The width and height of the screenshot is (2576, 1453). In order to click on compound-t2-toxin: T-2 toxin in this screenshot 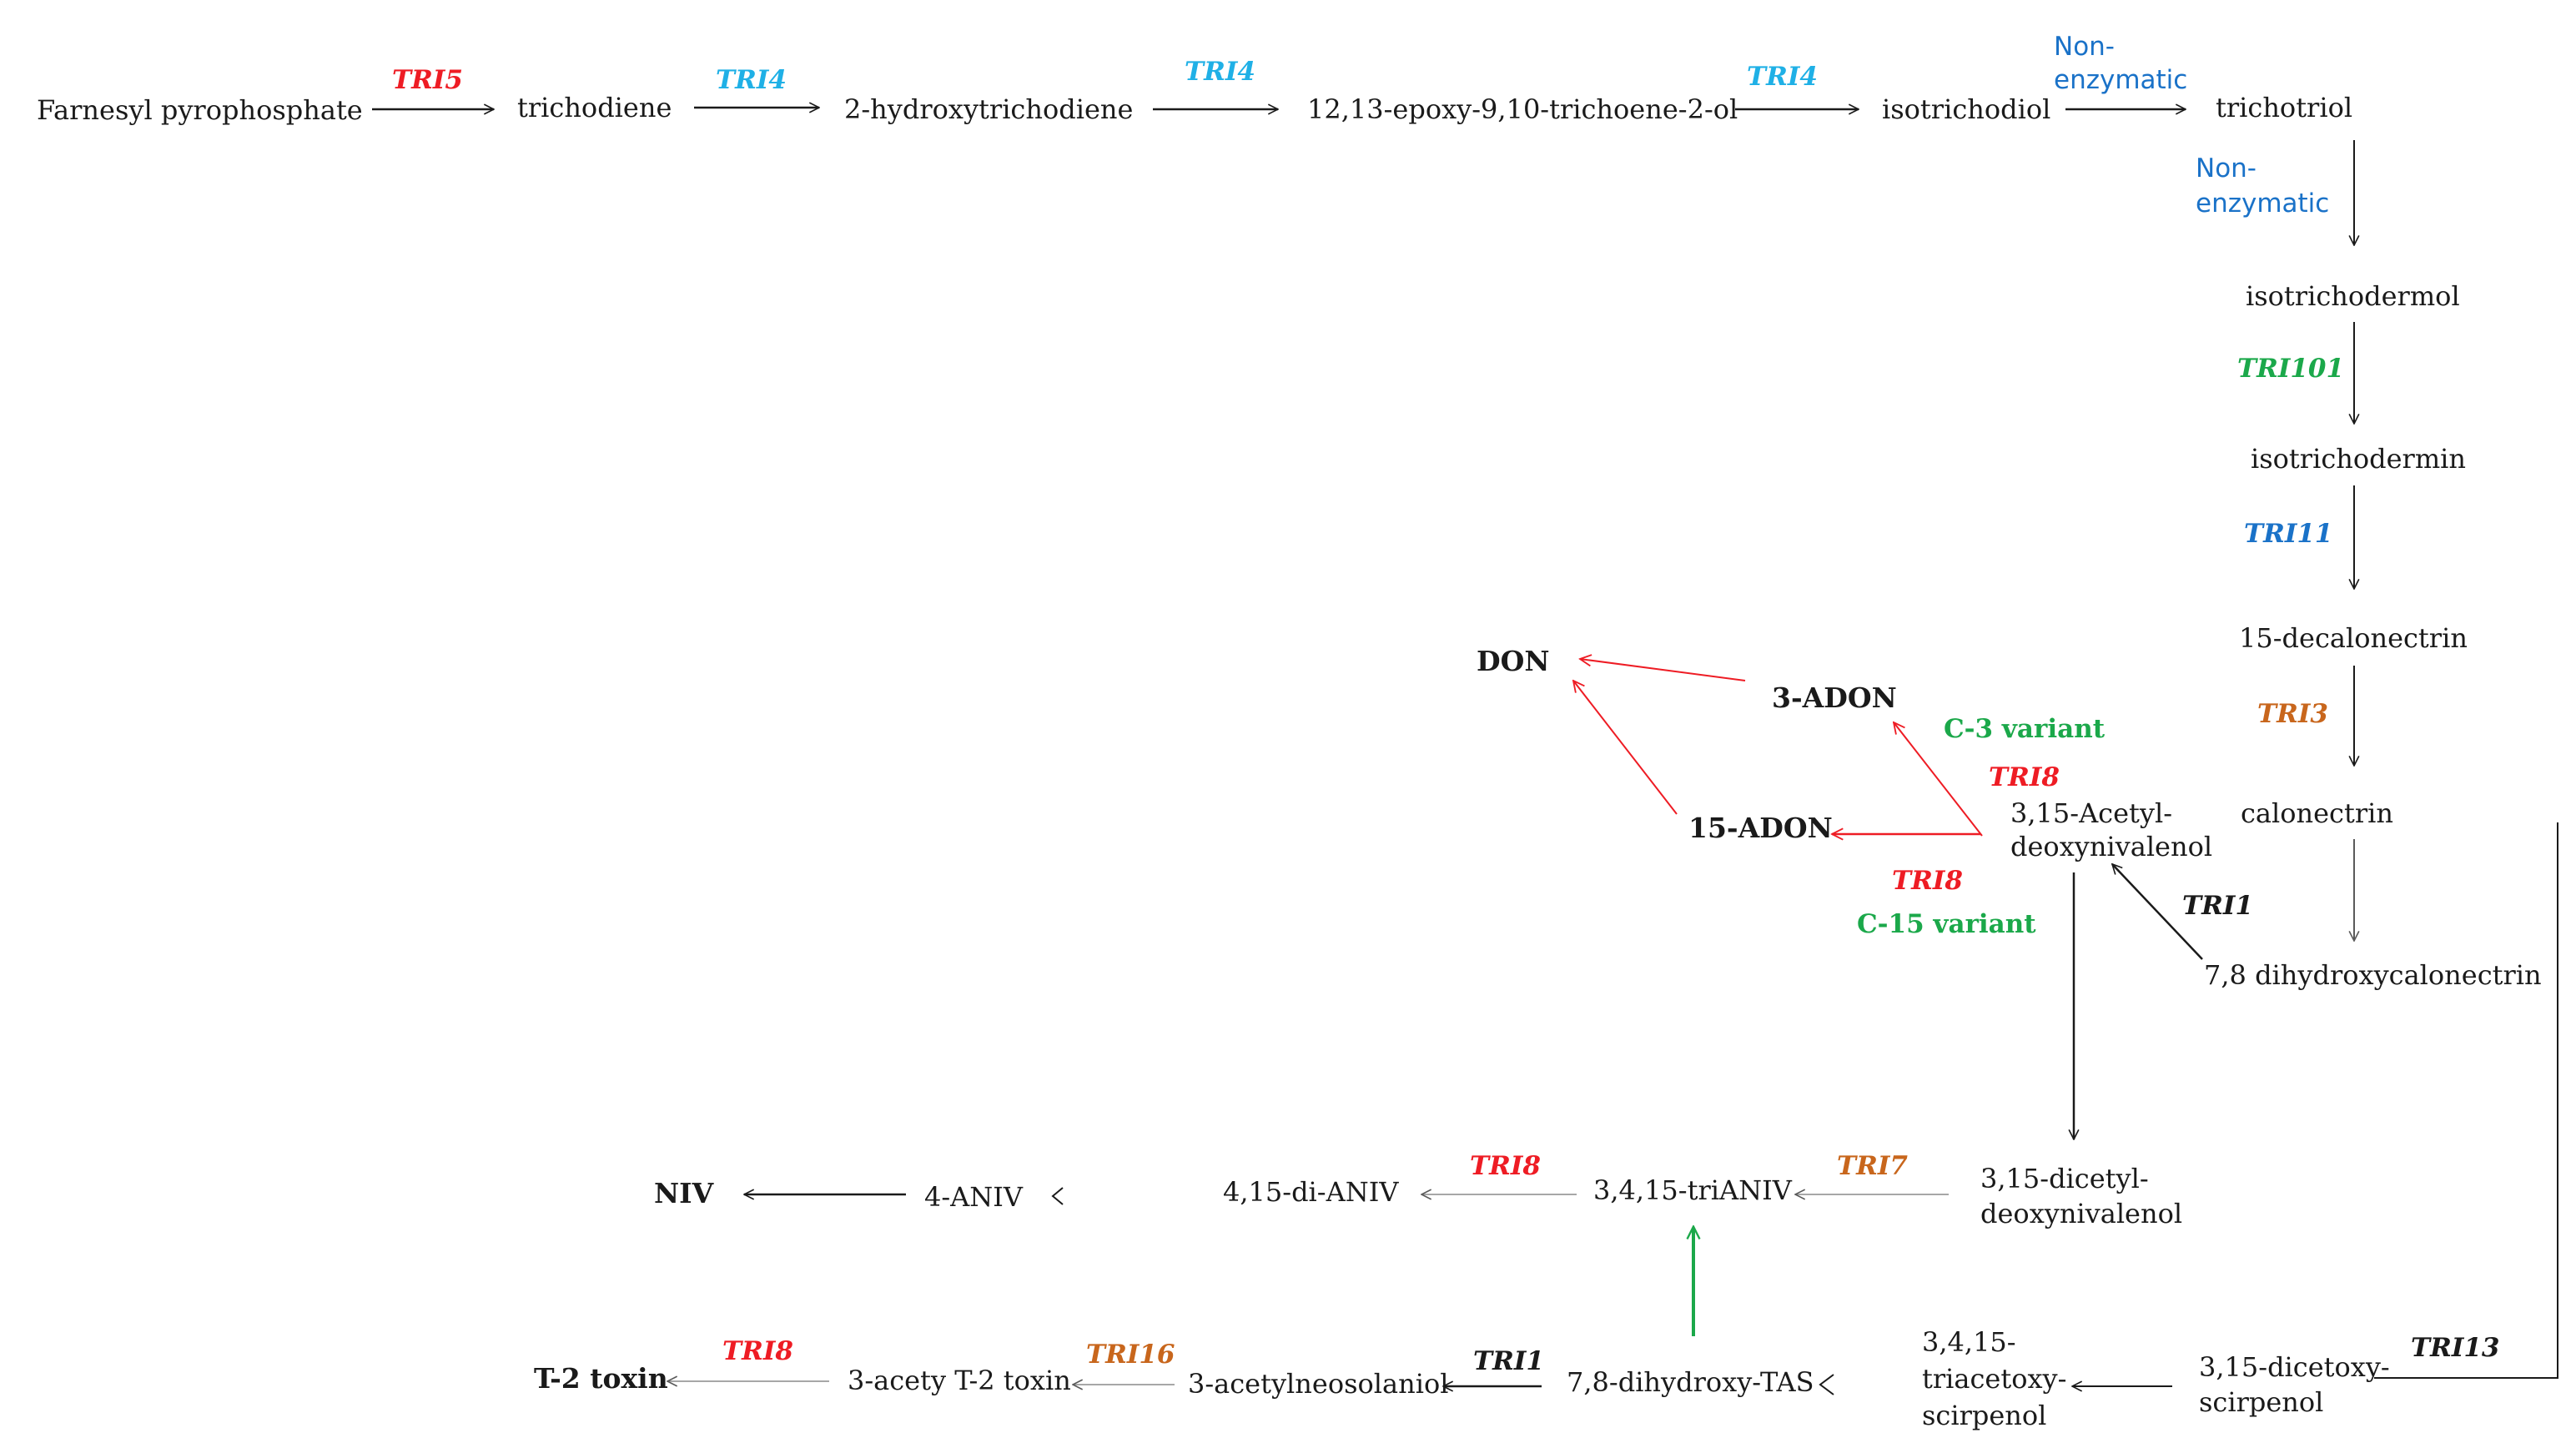, I will do `click(601, 1378)`.